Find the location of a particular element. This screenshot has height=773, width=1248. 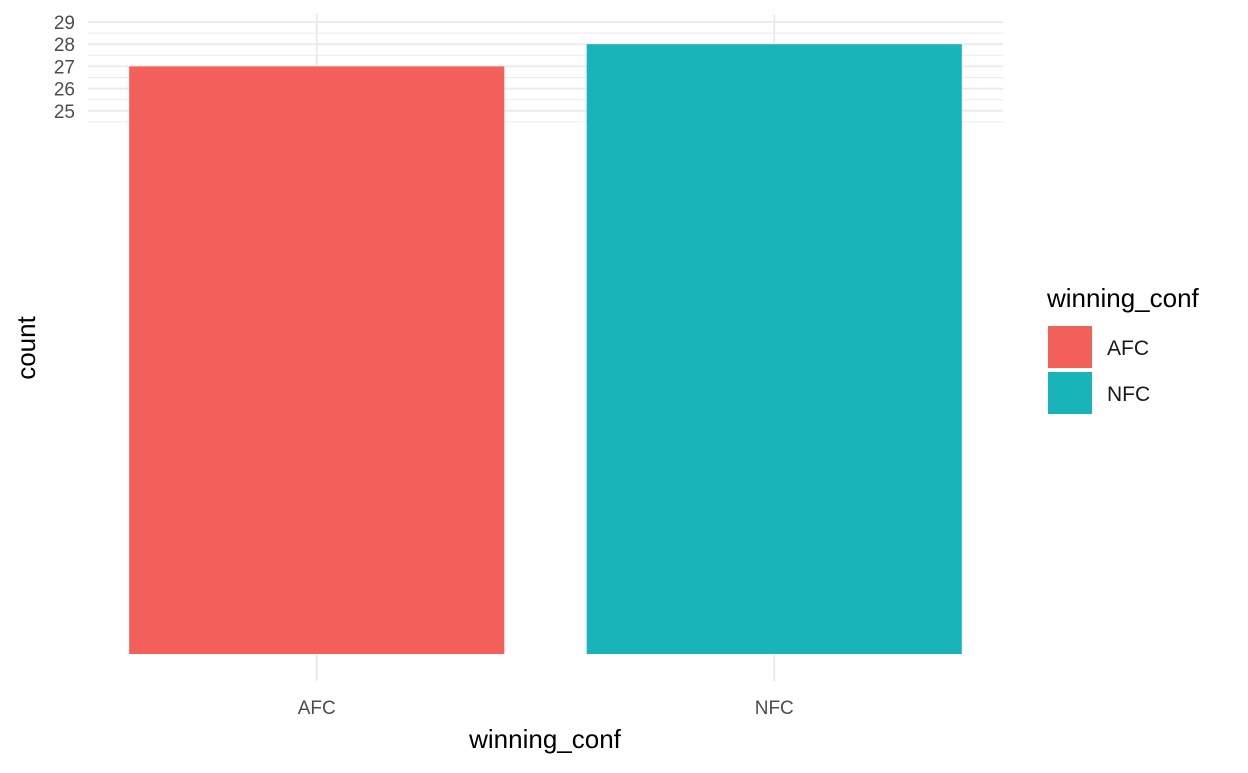

x-axis-ticks: AFC NFC is located at coordinates (546, 708).